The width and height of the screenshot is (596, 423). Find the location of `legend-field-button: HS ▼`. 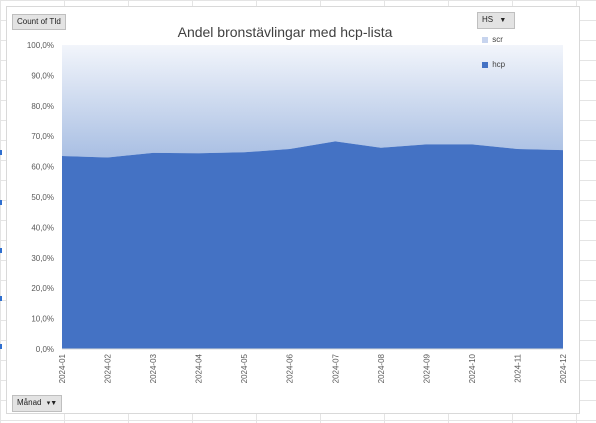

legend-field-button: HS ▼ is located at coordinates (496, 20).